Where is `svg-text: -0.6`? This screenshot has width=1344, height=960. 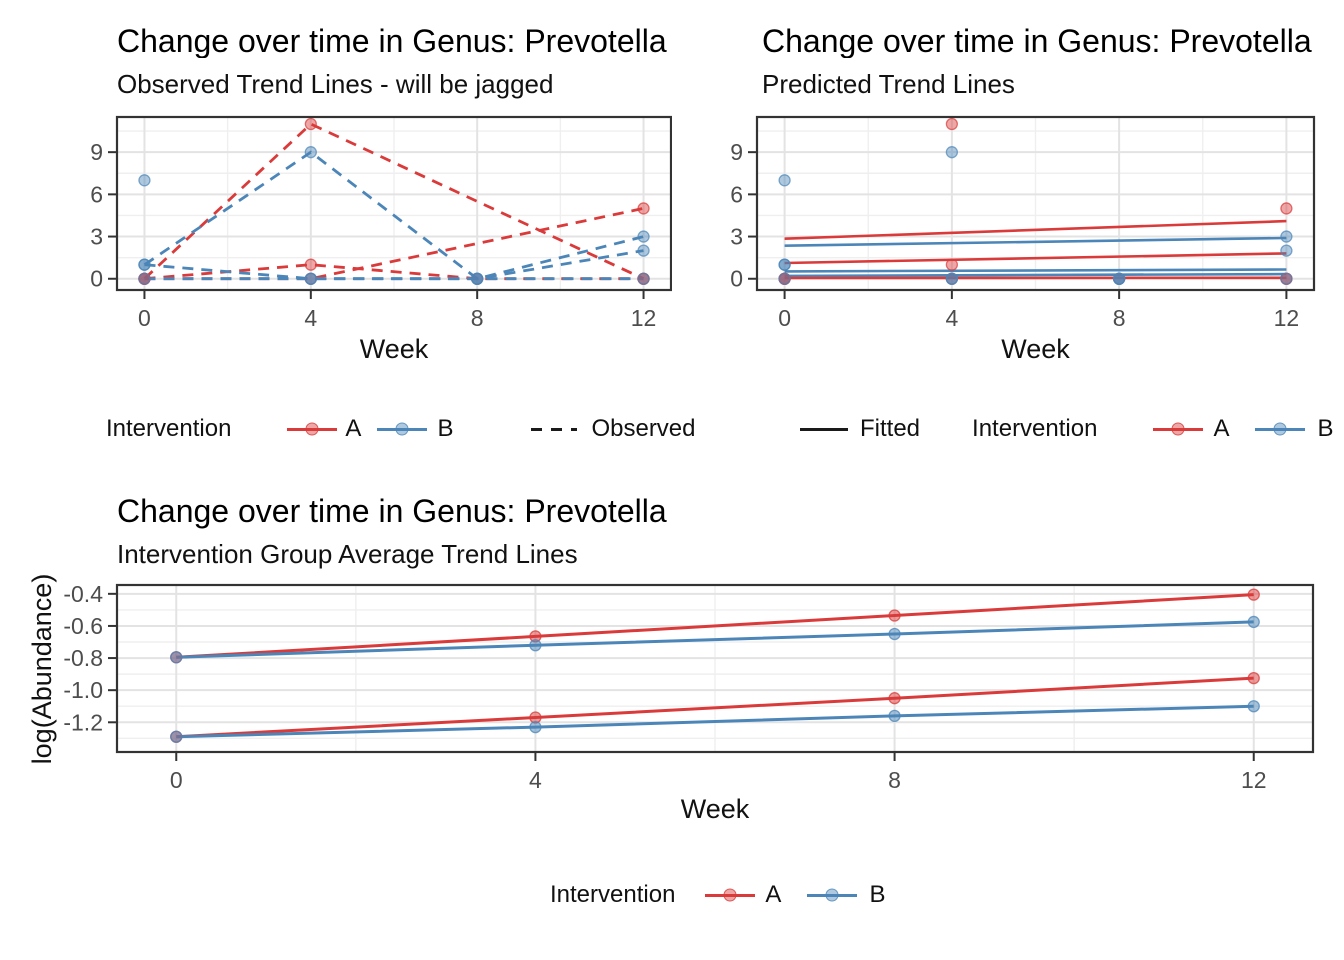 svg-text: -0.6 is located at coordinates (83, 626).